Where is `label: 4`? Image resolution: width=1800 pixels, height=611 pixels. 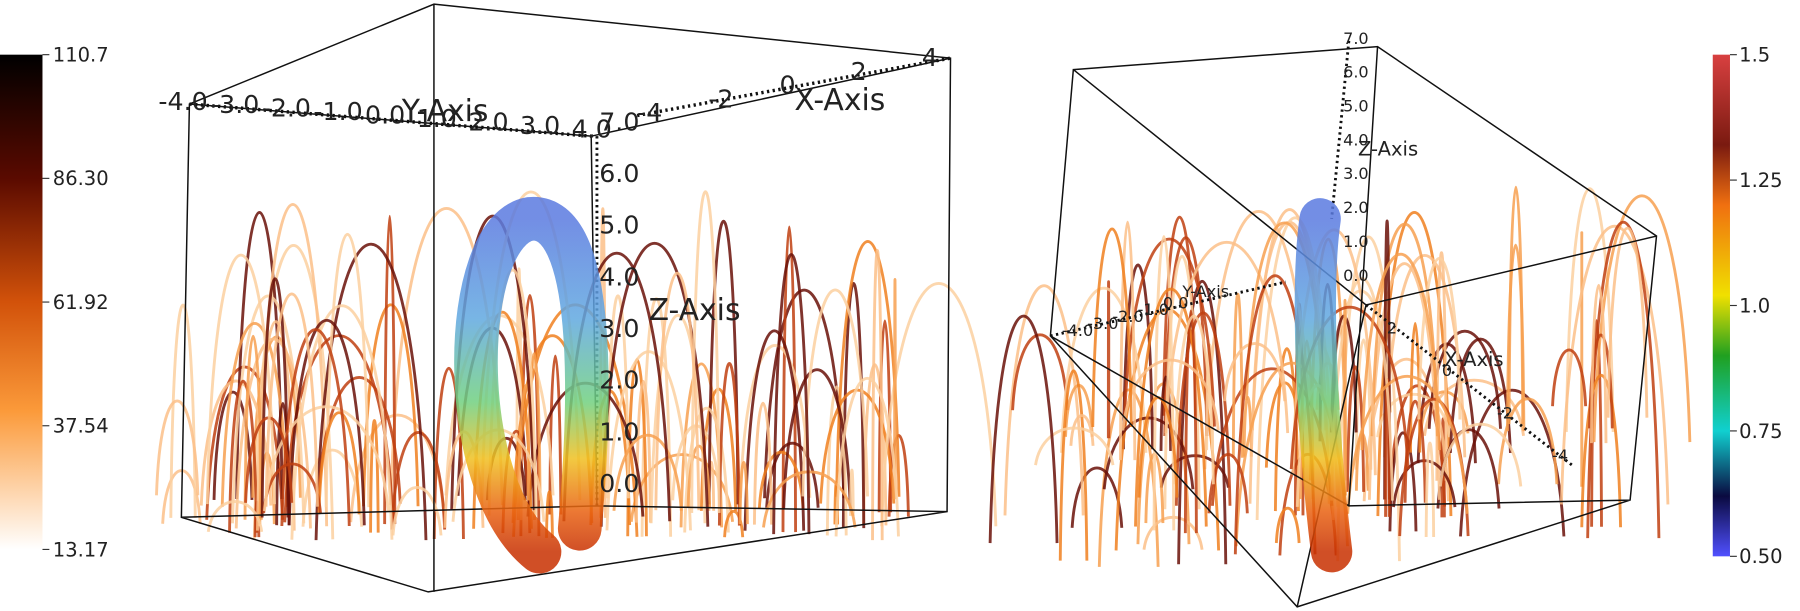
label: 4 is located at coordinates (930, 57).